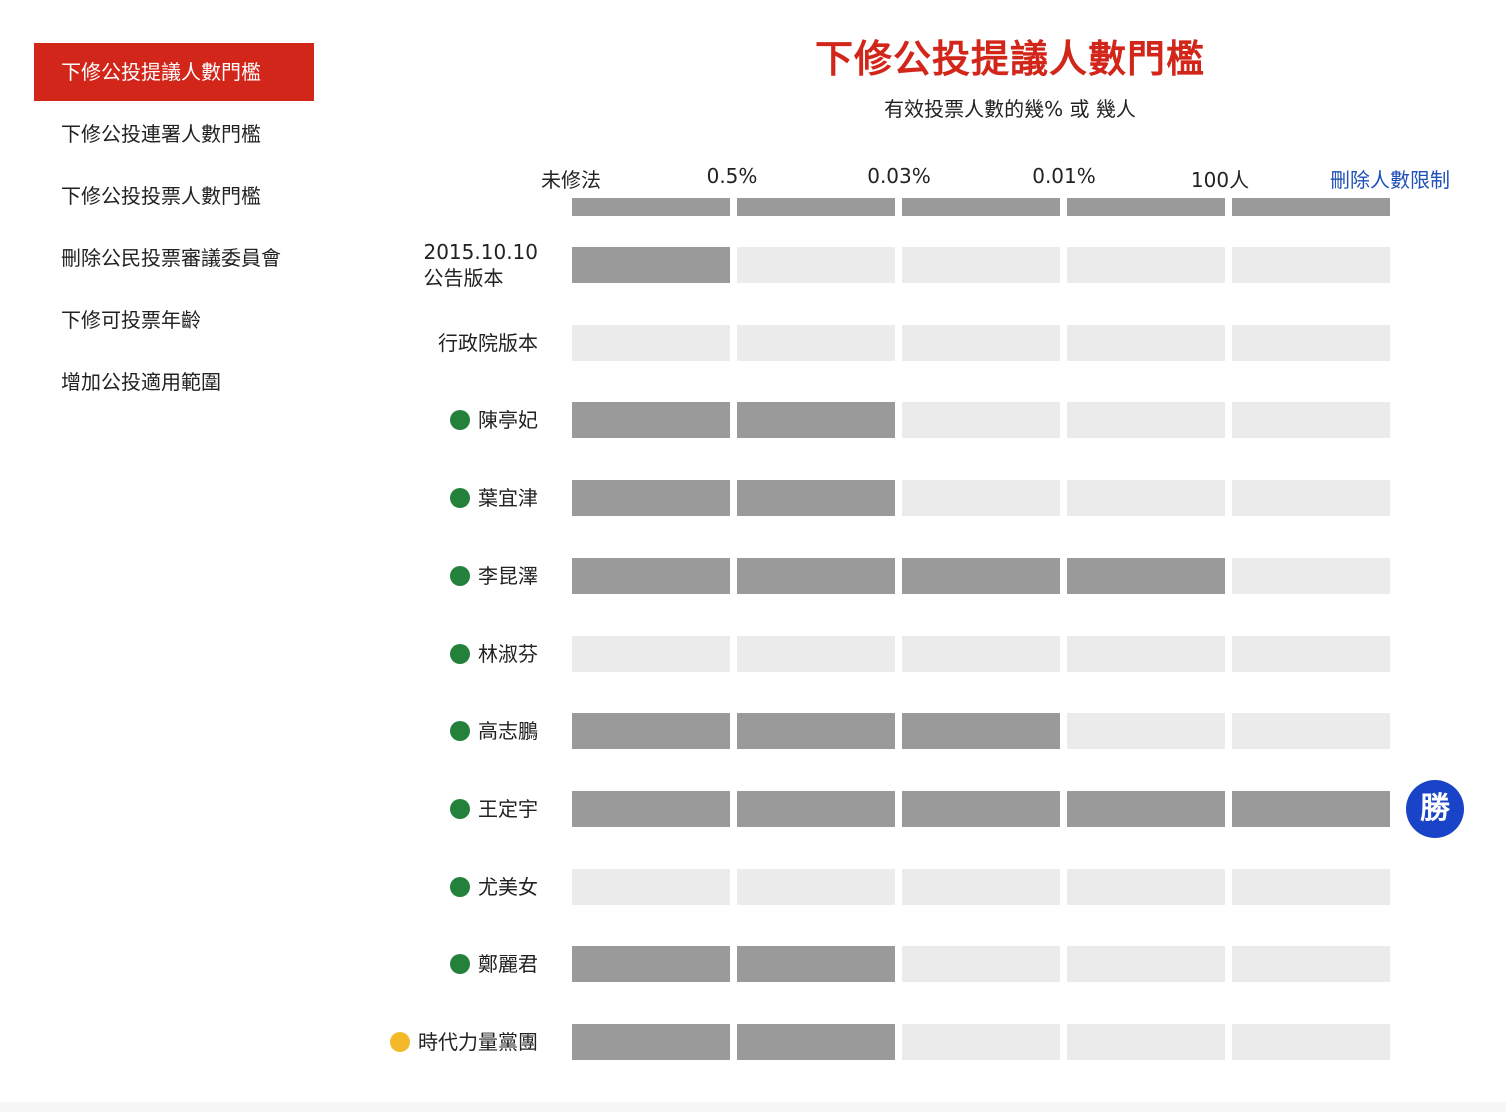 The width and height of the screenshot is (1506, 1112). Describe the element at coordinates (508, 731) in the screenshot. I see `row-label-text: 高志鵬` at that location.